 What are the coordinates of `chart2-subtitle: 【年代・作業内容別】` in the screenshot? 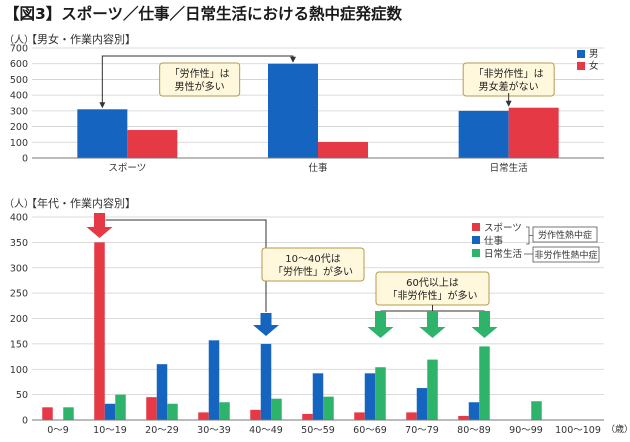 It's located at (81, 203).